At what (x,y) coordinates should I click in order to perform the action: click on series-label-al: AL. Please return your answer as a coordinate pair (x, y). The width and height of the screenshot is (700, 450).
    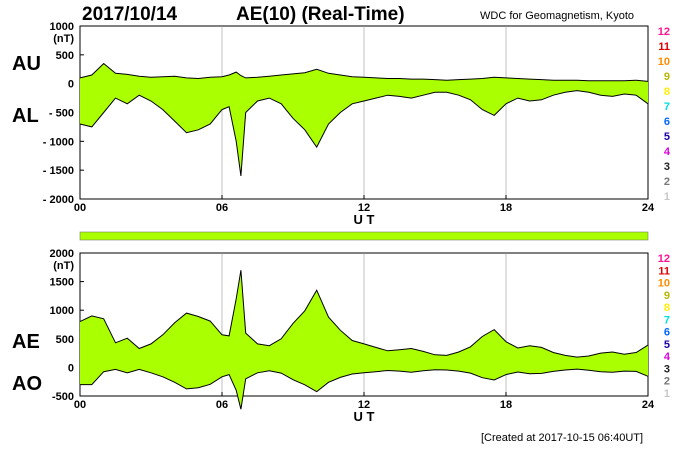
    Looking at the image, I should click on (25, 116).